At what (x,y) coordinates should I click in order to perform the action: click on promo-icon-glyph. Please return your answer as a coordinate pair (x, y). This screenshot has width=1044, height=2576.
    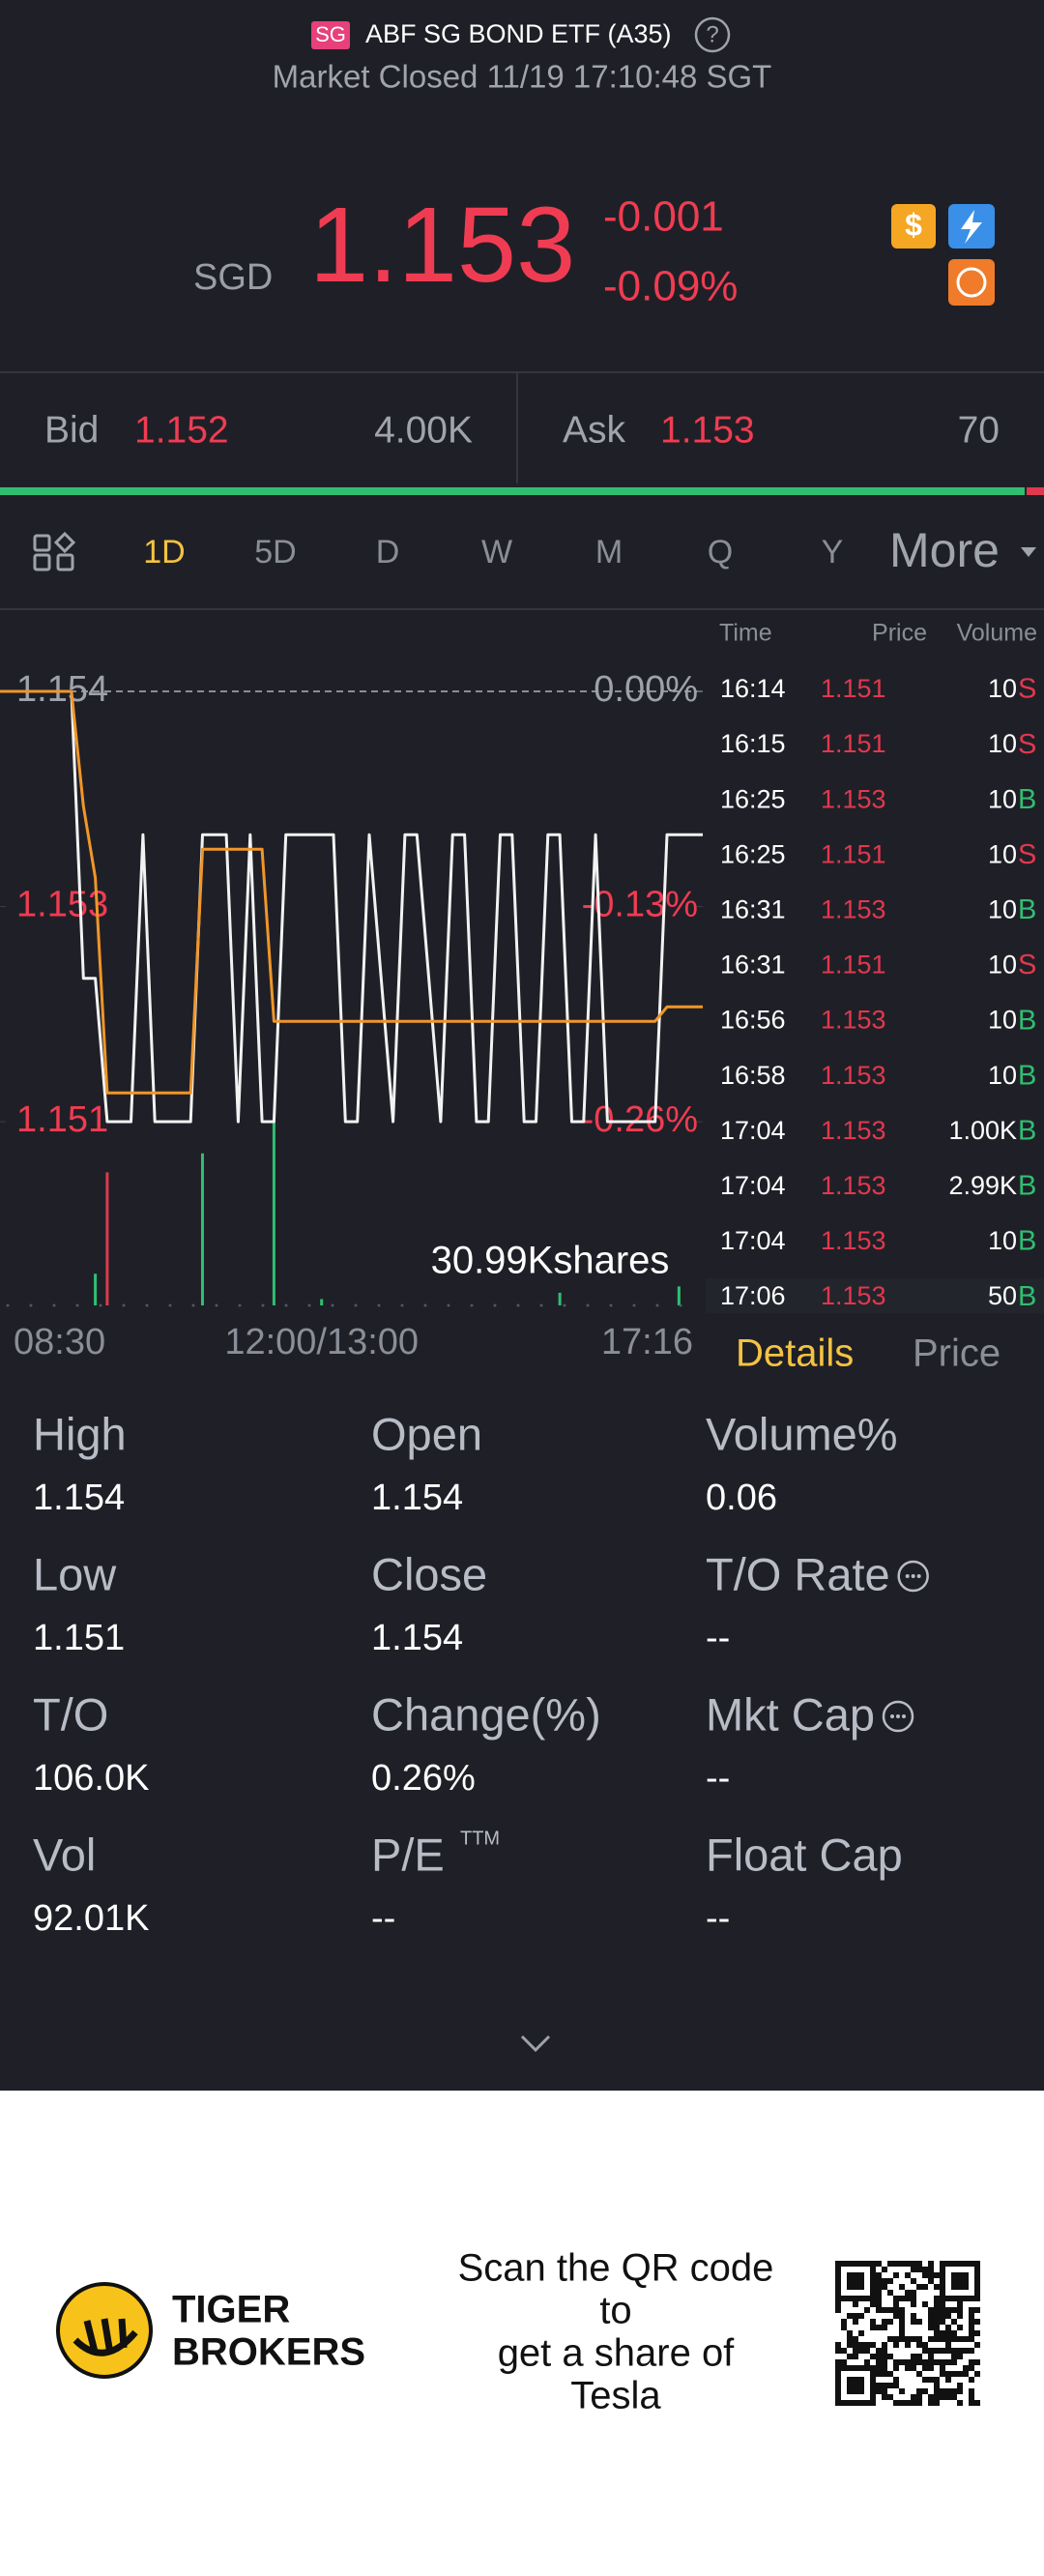
    Looking at the image, I should click on (972, 282).